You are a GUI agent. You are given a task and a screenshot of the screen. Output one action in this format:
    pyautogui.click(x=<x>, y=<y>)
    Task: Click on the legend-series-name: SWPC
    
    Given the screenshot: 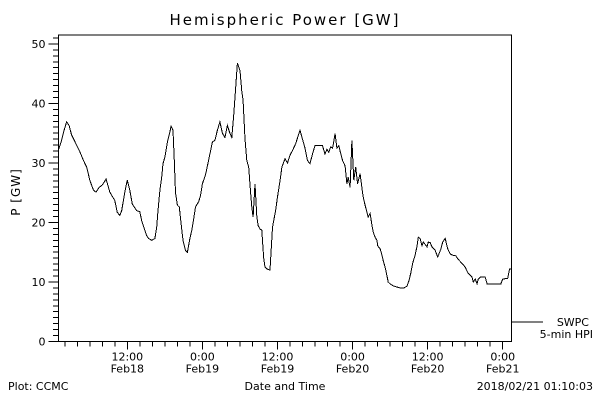 What is the action you would take?
    pyautogui.click(x=573, y=322)
    